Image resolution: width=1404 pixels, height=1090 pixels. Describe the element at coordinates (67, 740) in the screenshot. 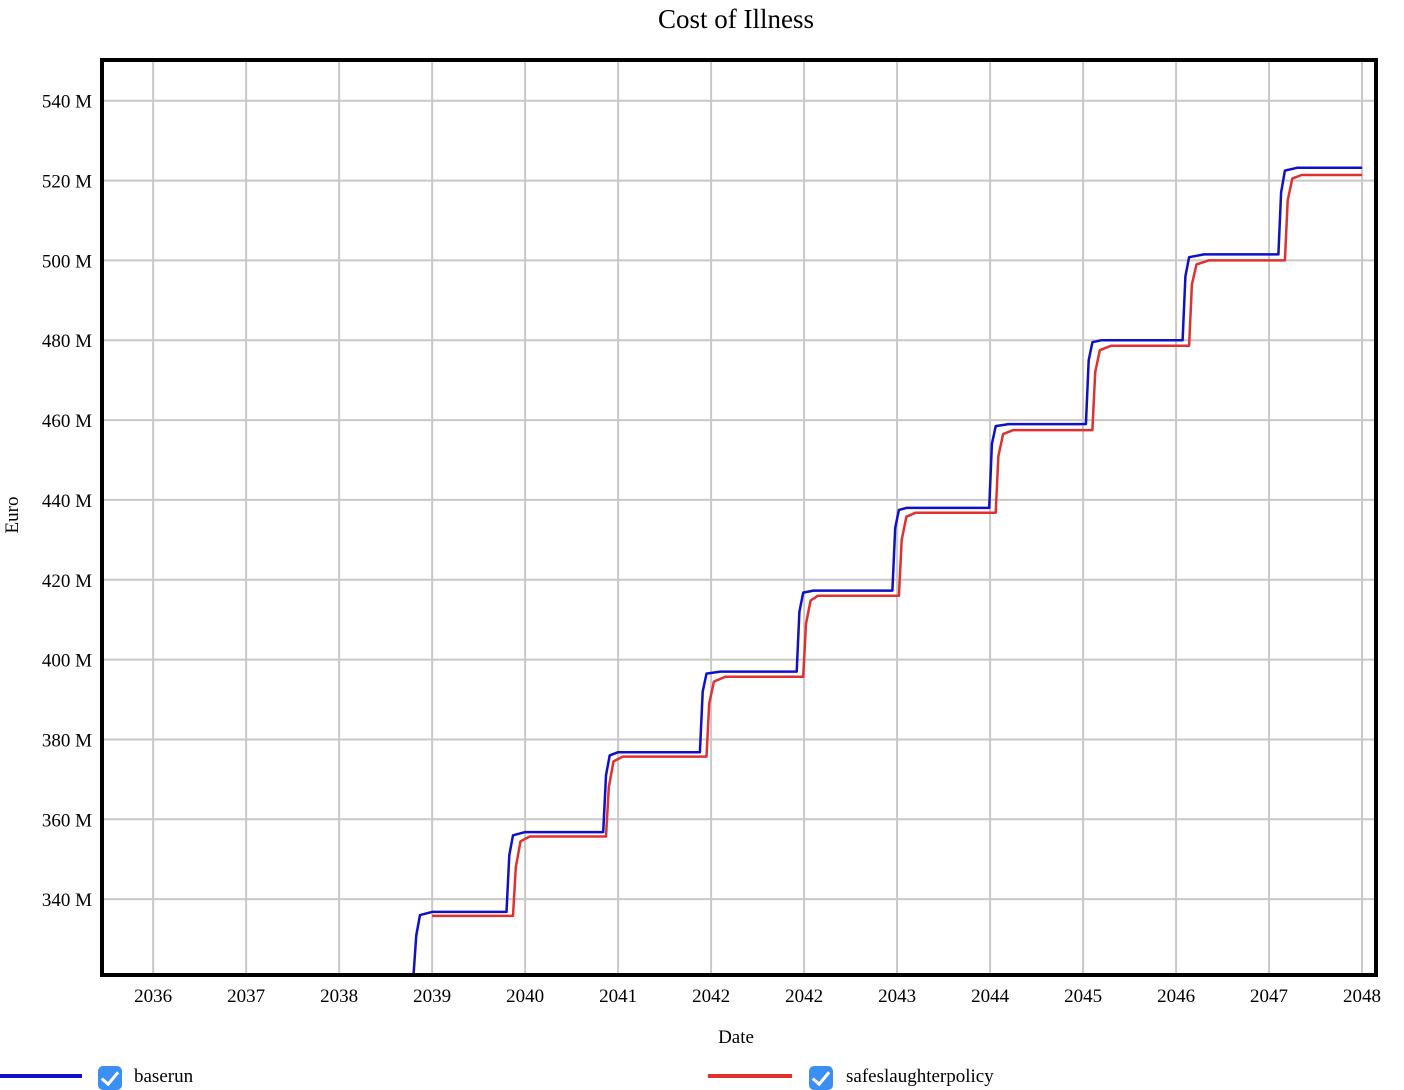

I see `y-tick-label: 380 M` at that location.